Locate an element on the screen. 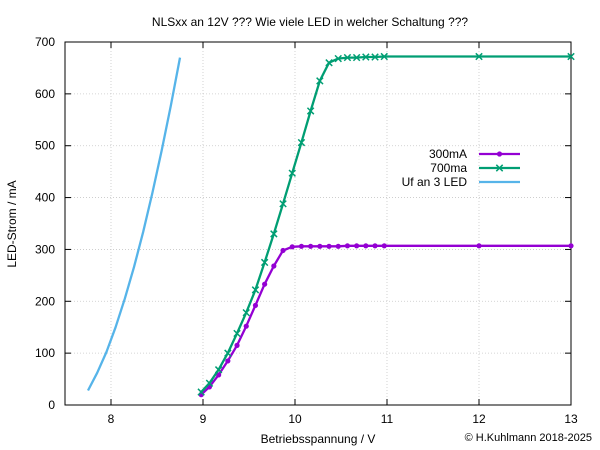 Image resolution: width=600 pixels, height=450 pixels. x-tick-label: 11 is located at coordinates (387, 419).